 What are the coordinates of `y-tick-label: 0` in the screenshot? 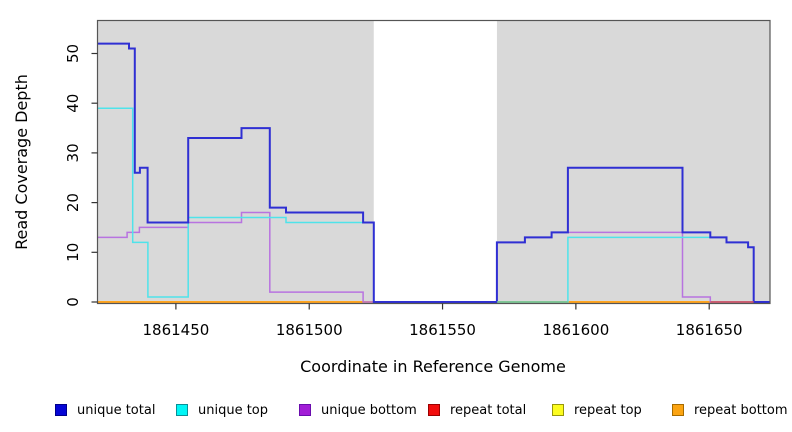 It's located at (73, 302).